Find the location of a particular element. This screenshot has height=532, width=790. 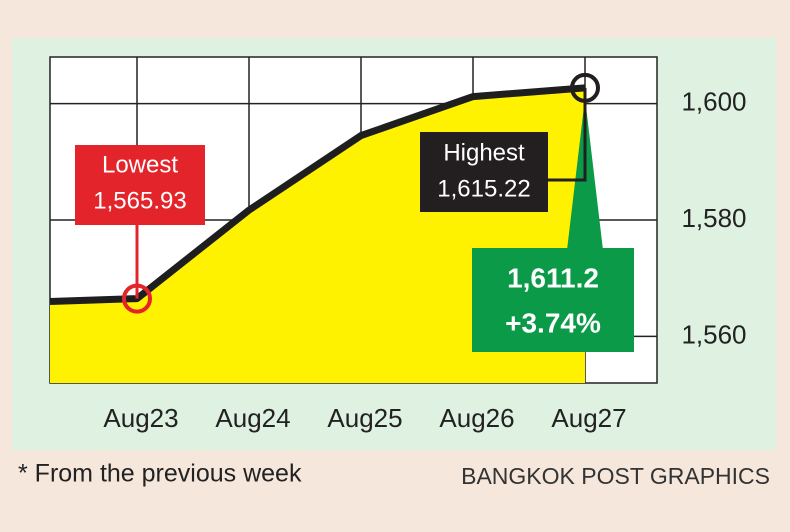

x-tick-label: Aug27 is located at coordinates (588, 418).